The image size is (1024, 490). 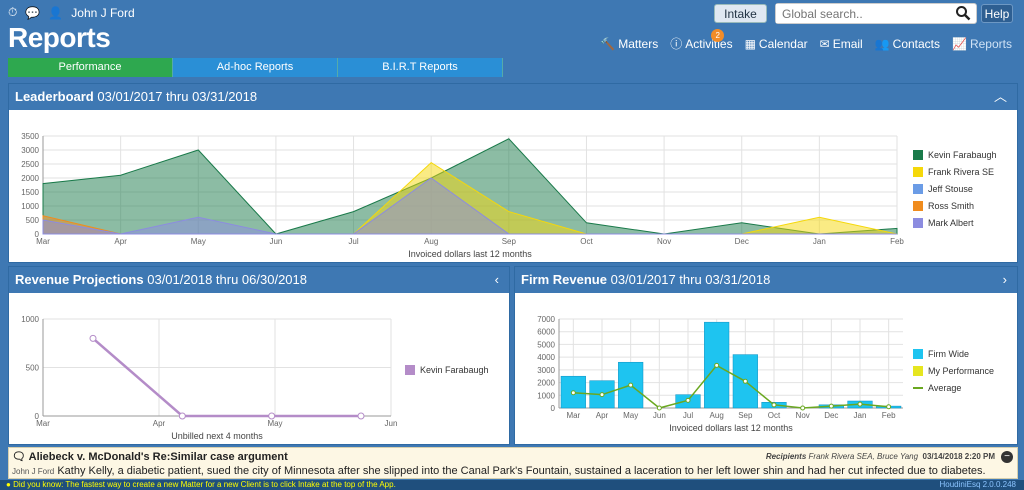 I want to click on search-icon, so click(x=963, y=15).